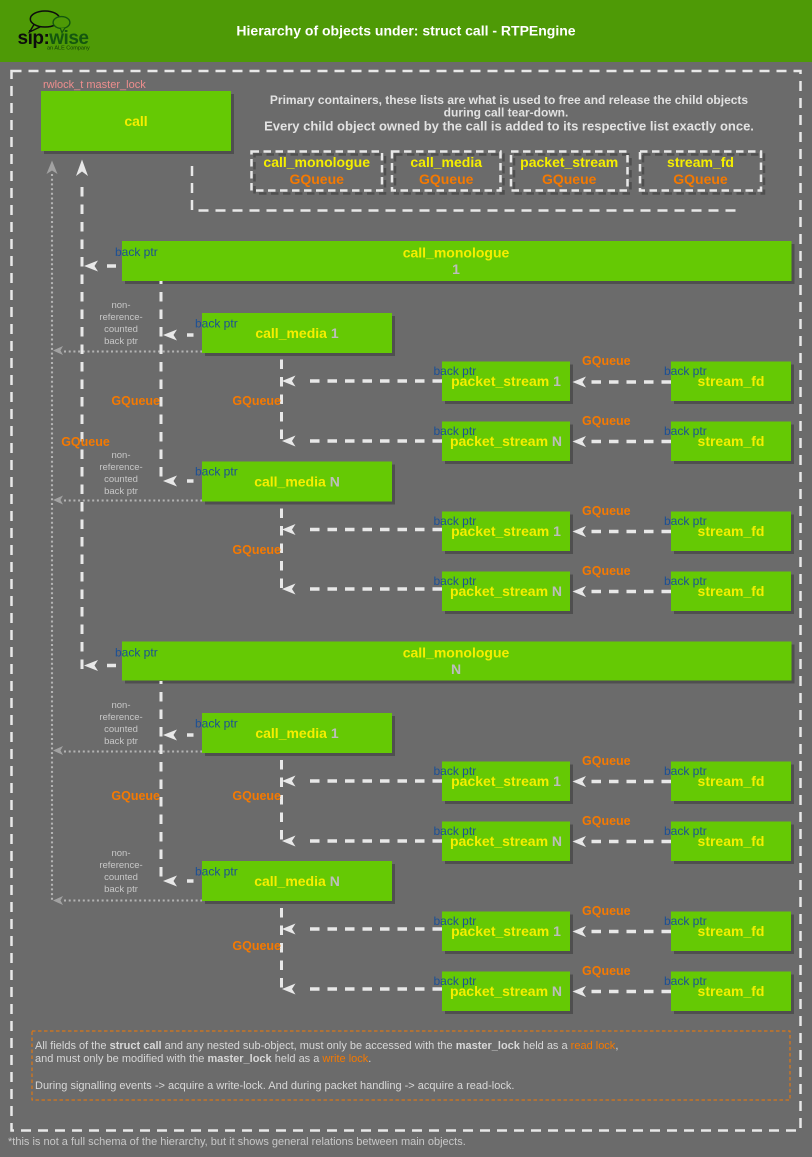 This screenshot has height=1157, width=812. I want to click on svg-text: rwlock_t master_lock, so click(94, 85).